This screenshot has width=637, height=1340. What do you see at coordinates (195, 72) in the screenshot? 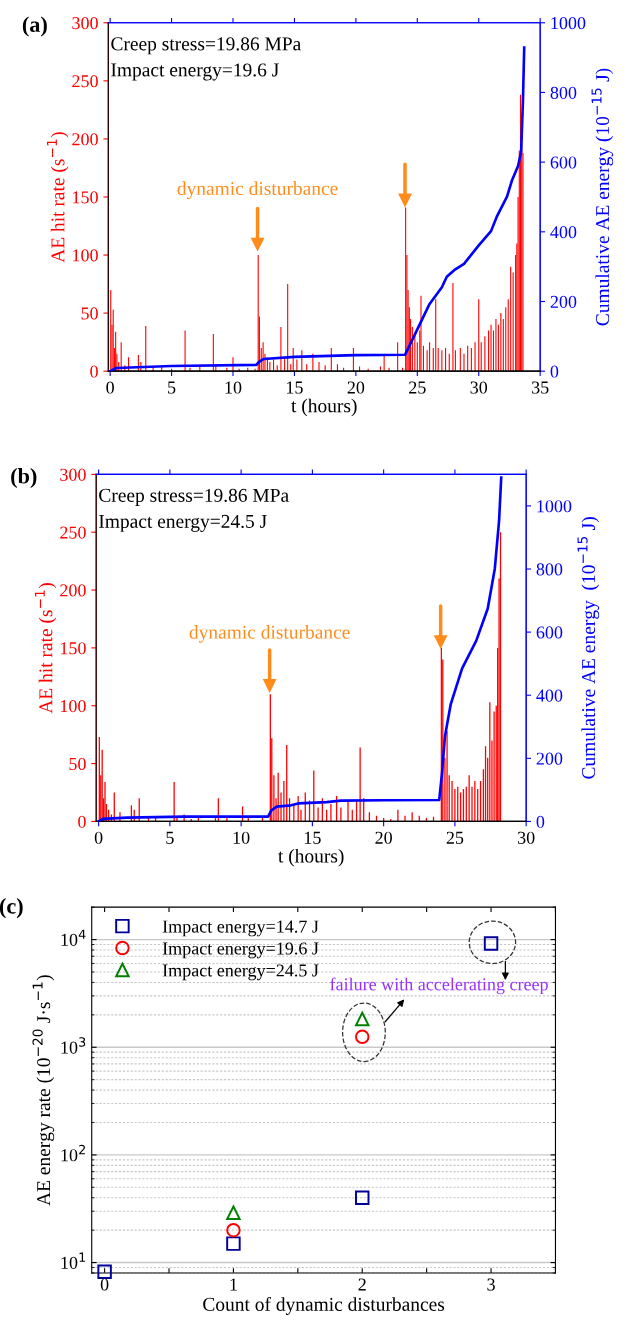
I see `annotation: Impact energy=19.6 J` at bounding box center [195, 72].